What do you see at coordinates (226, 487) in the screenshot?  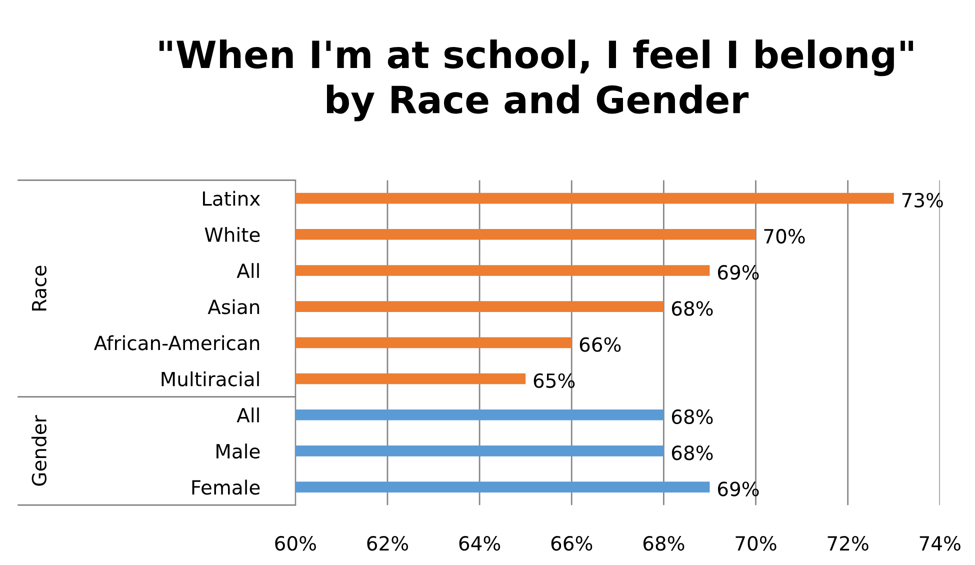 I see `y-tick-label: Female` at bounding box center [226, 487].